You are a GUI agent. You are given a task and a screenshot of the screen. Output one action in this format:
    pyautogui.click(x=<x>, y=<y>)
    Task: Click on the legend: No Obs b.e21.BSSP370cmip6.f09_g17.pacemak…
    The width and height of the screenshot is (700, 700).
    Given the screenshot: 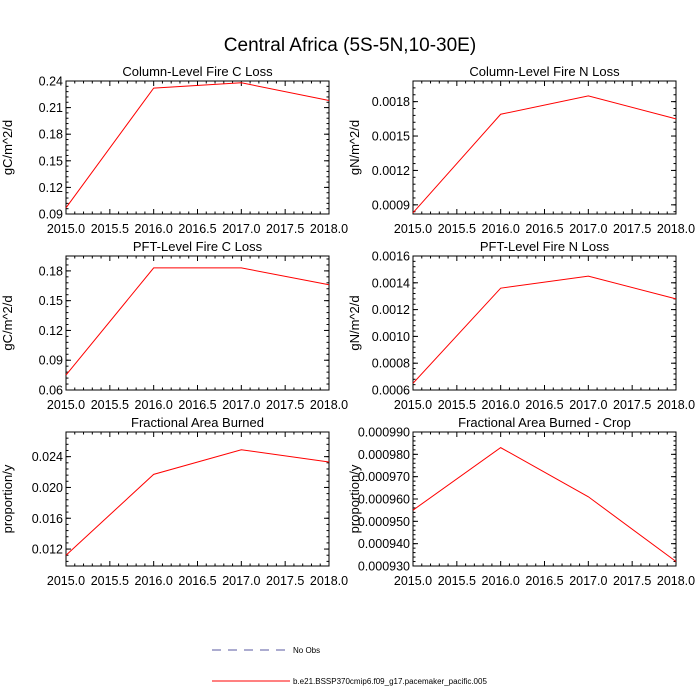 What is the action you would take?
    pyautogui.click(x=349, y=666)
    